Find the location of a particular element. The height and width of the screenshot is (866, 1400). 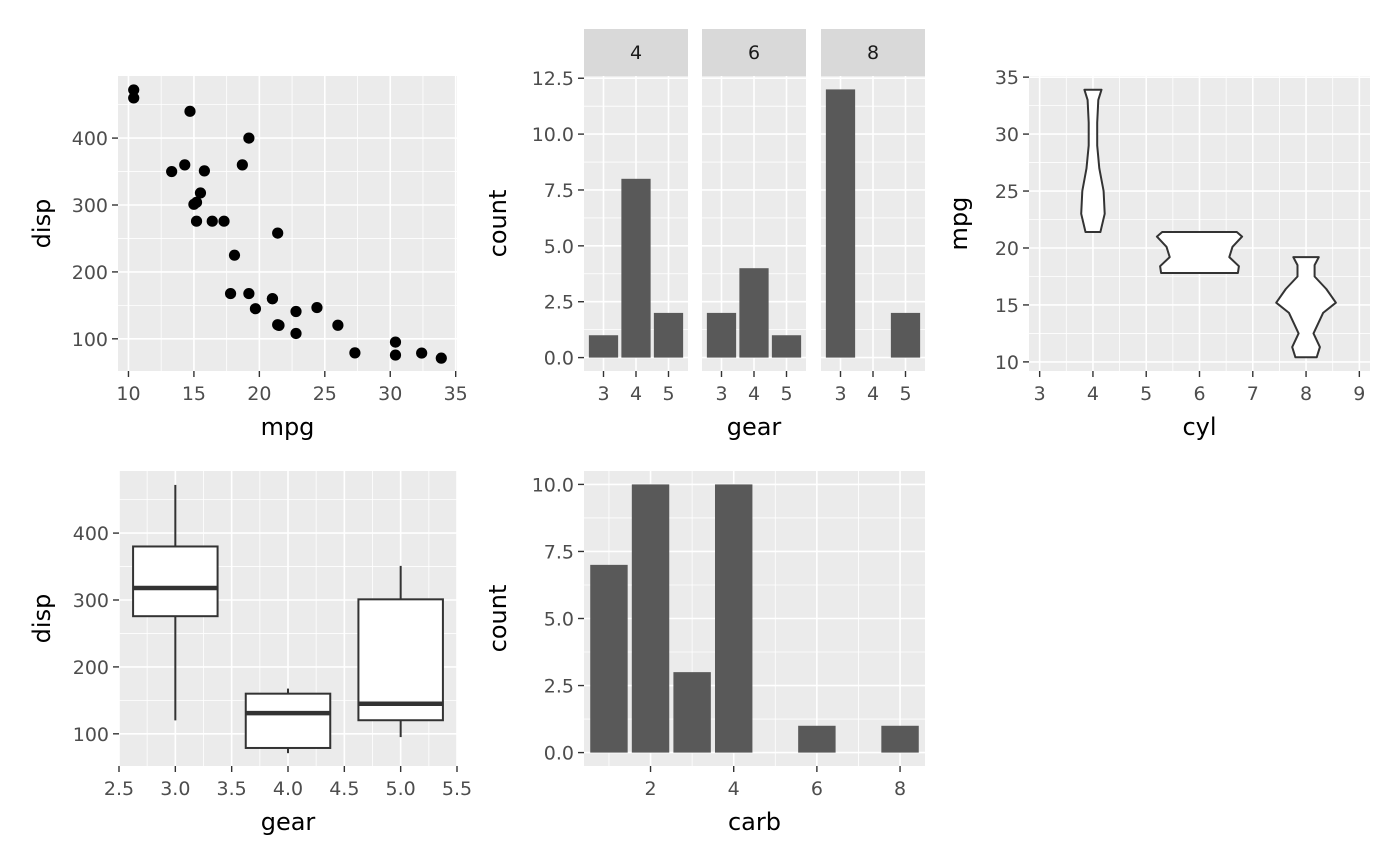

x-tick-label: 10 is located at coordinates (128, 394).